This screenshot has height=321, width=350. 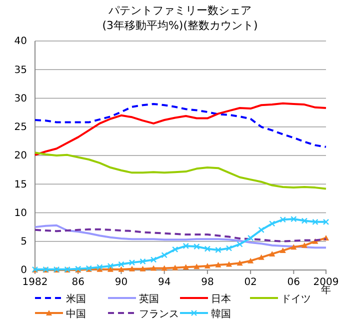 What do you see at coordinates (20, 128) in the screenshot?
I see `y-tick-label: 25` at bounding box center [20, 128].